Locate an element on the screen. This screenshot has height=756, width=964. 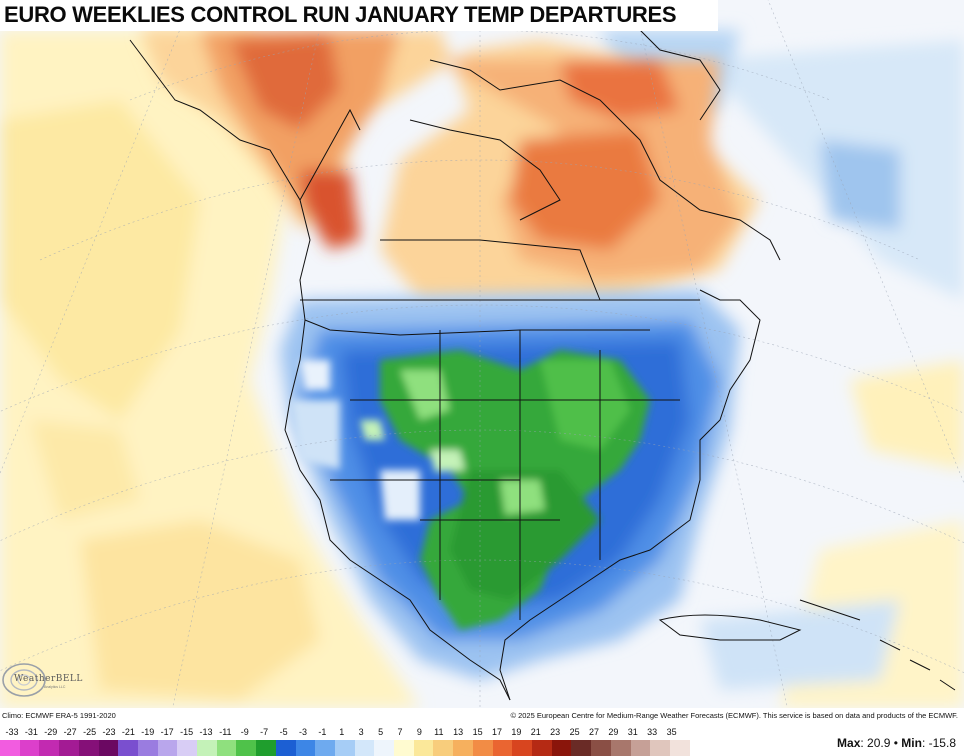
legend-label: -3 is located at coordinates (303, 732).